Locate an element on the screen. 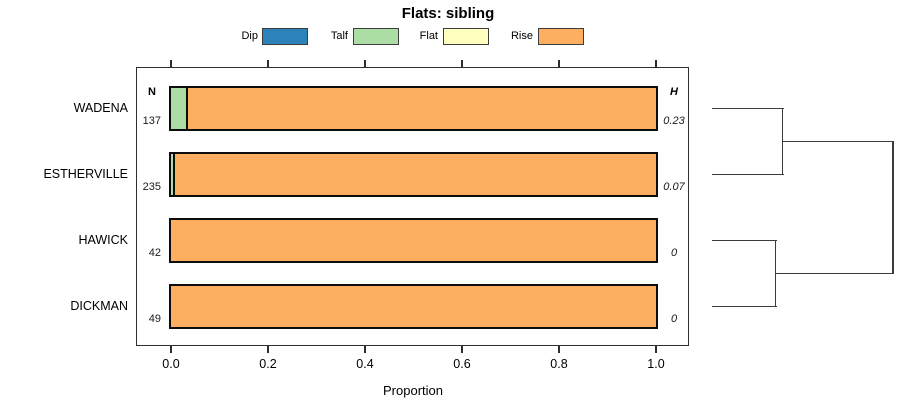 The width and height of the screenshot is (900, 420). h-value: 0.23 is located at coordinates (674, 121).